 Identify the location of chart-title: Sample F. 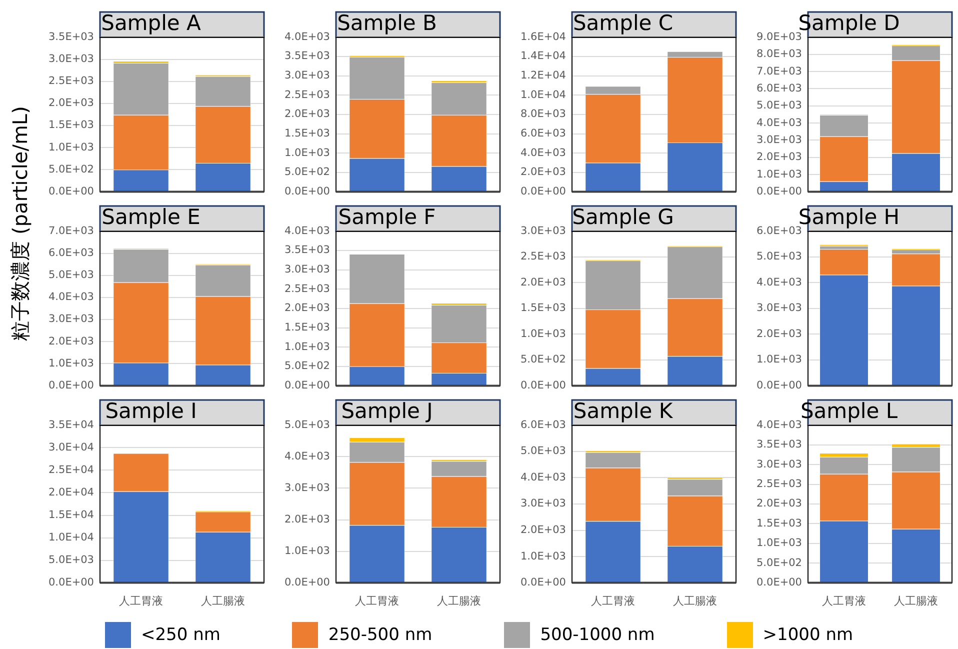
(387, 217).